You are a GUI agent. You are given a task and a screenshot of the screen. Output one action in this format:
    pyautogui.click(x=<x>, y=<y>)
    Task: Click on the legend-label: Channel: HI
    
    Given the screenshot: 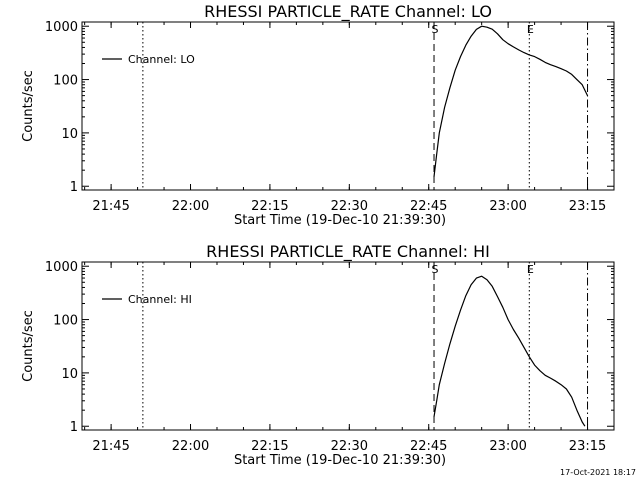 What is the action you would take?
    pyautogui.click(x=160, y=299)
    